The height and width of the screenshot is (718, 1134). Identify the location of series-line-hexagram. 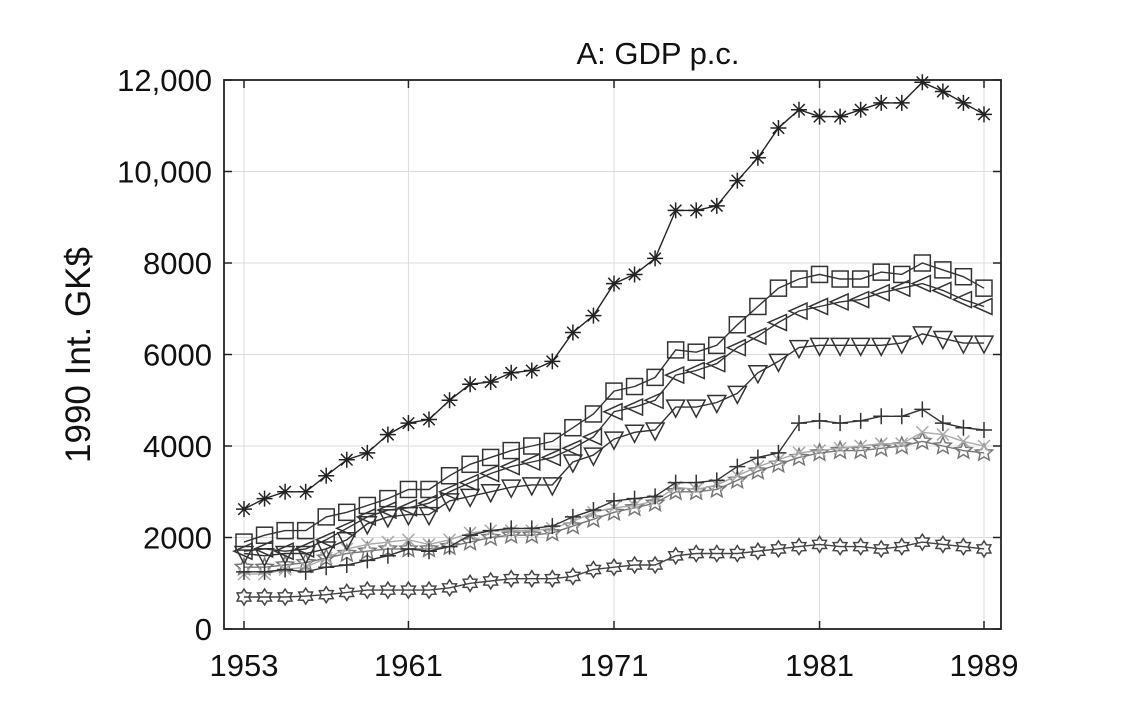
(614, 569).